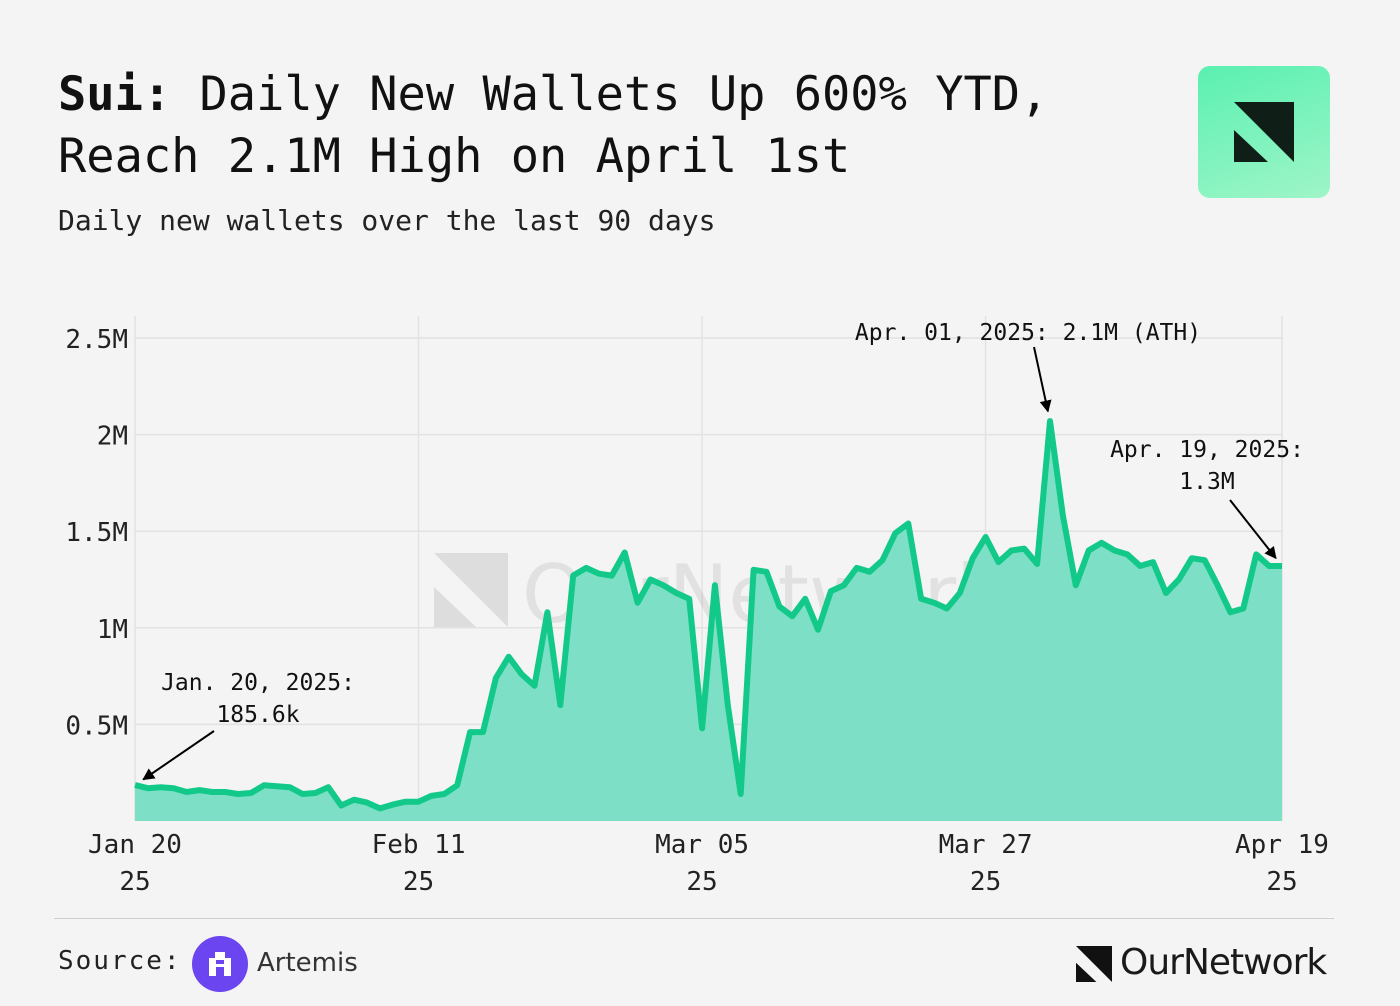 The width and height of the screenshot is (1400, 1006). Describe the element at coordinates (708, 863) in the screenshot. I see `x-axis: Jan 20 25 Feb 11 25 Mar 05 25 Mar 27 25 Apr 19 25` at that location.